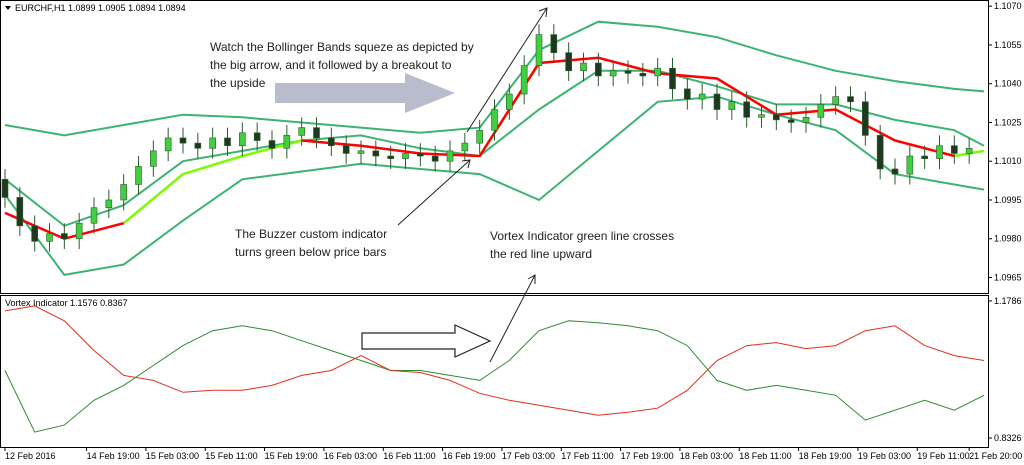  What do you see at coordinates (310, 252) in the screenshot?
I see `annotation: turns green below price bars` at bounding box center [310, 252].